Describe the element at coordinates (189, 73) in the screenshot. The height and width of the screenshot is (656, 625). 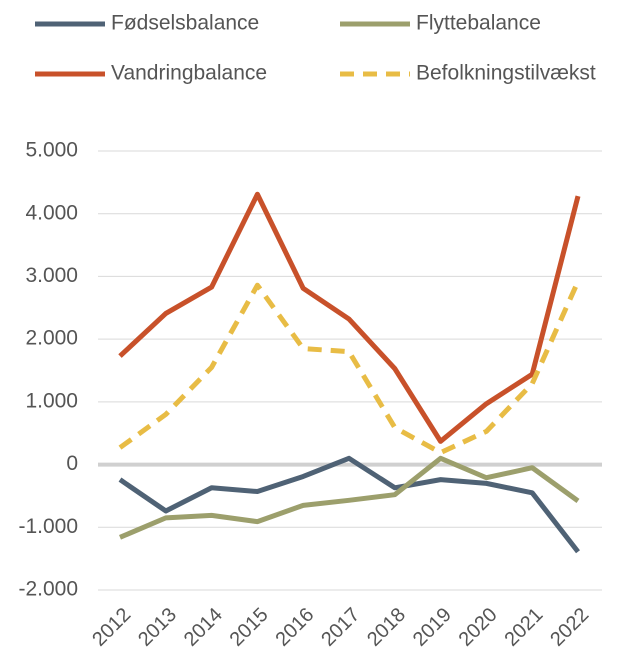
I see `legend-label: Vandringbalance` at that location.